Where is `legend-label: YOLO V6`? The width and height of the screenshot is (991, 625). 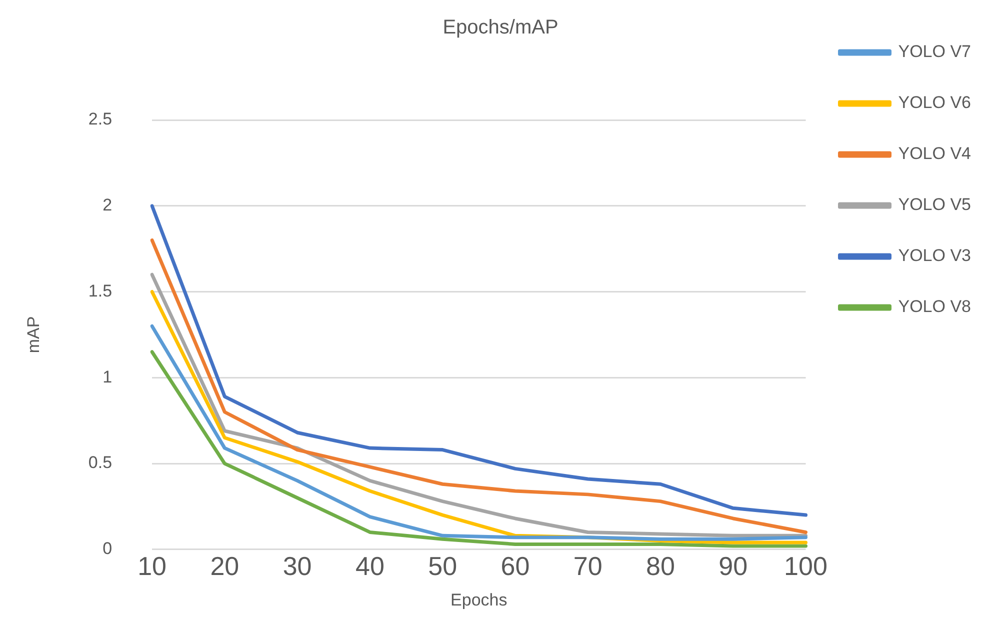
legend-label: YOLO V6 is located at coordinates (935, 102).